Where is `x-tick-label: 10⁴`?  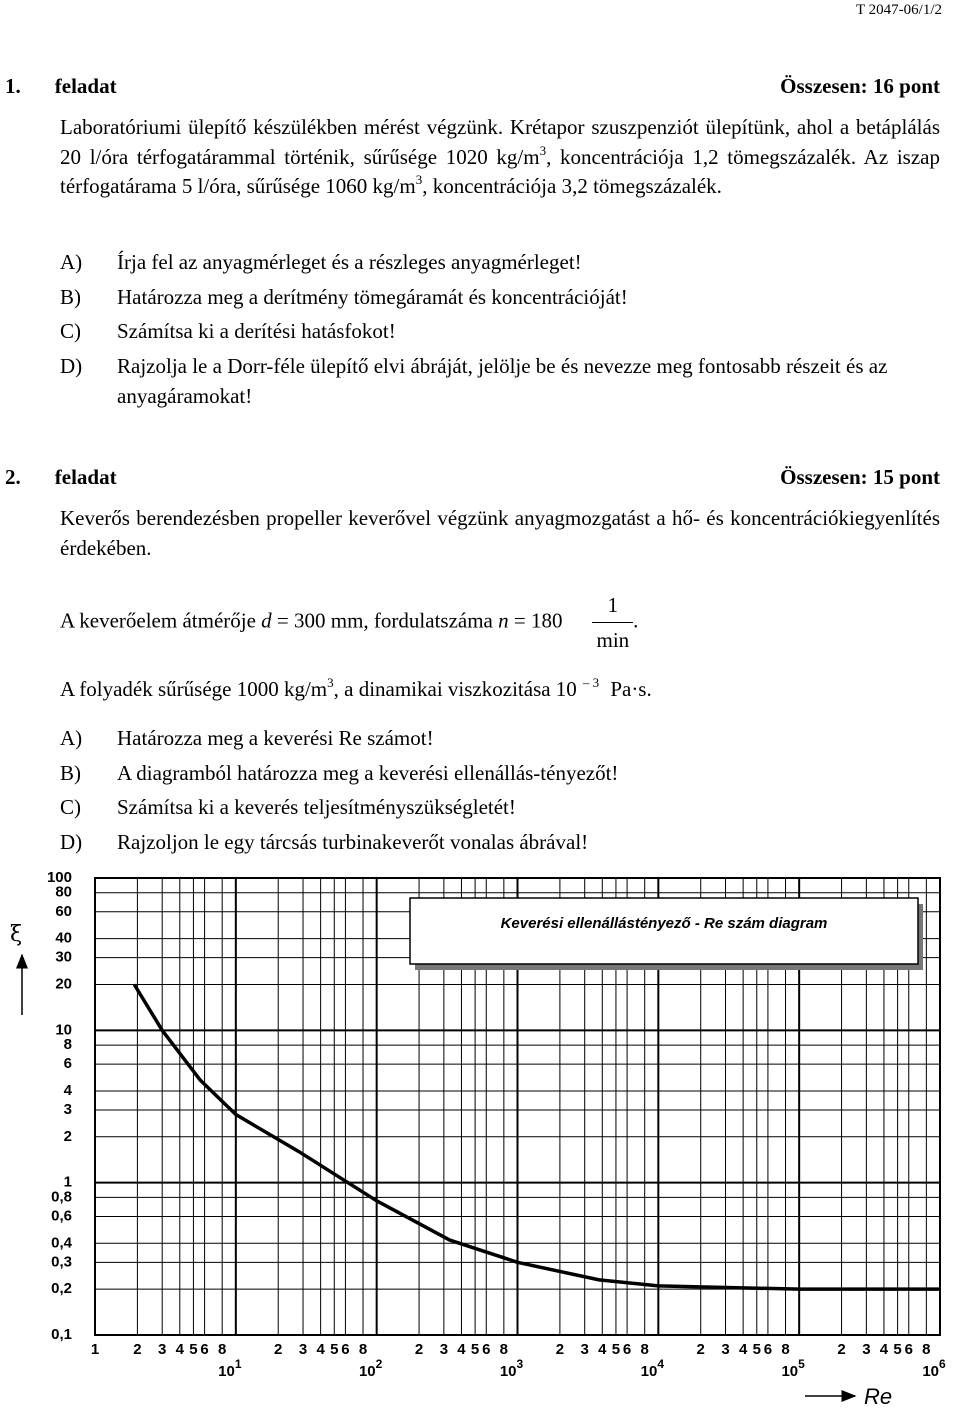 x-tick-label: 10⁴ is located at coordinates (653, 1368).